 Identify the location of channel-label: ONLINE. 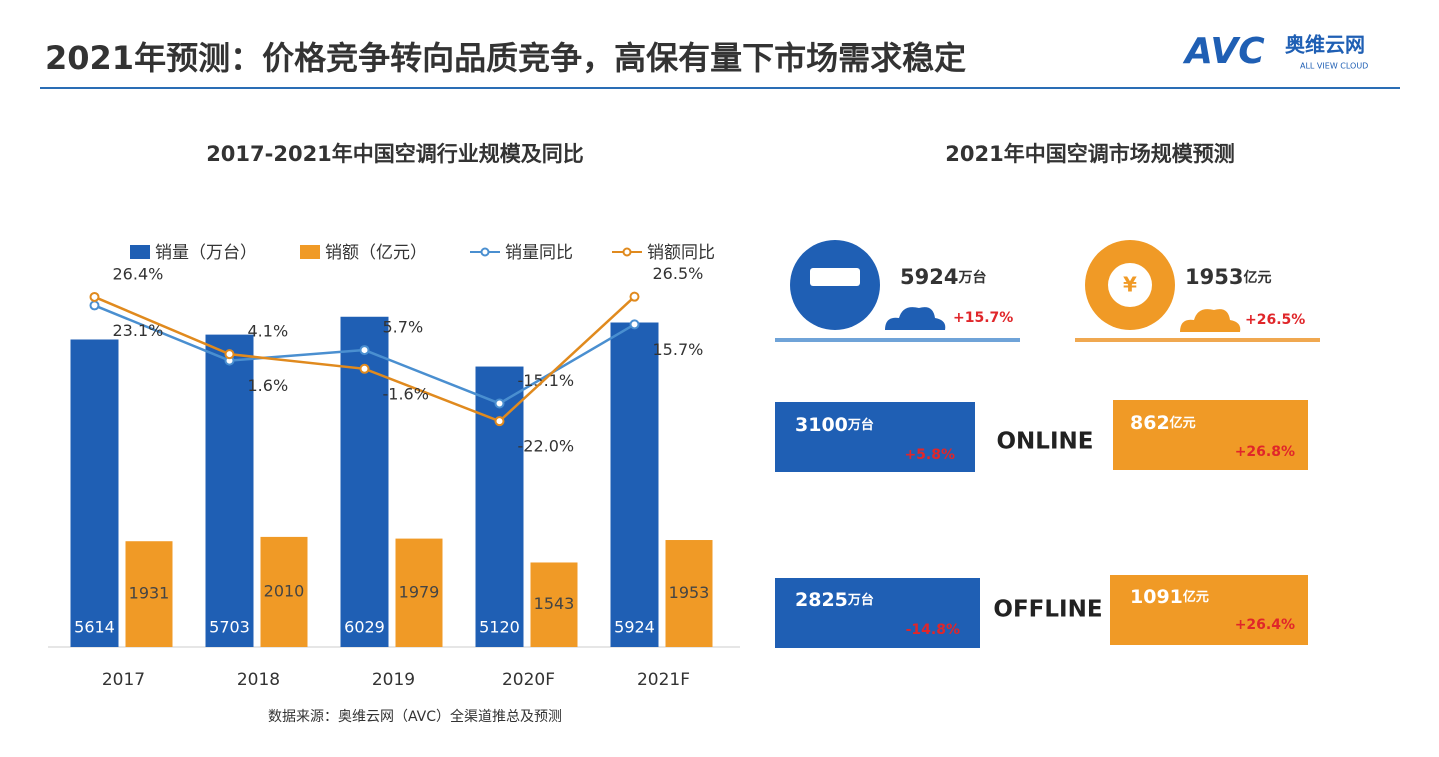
(1045, 442).